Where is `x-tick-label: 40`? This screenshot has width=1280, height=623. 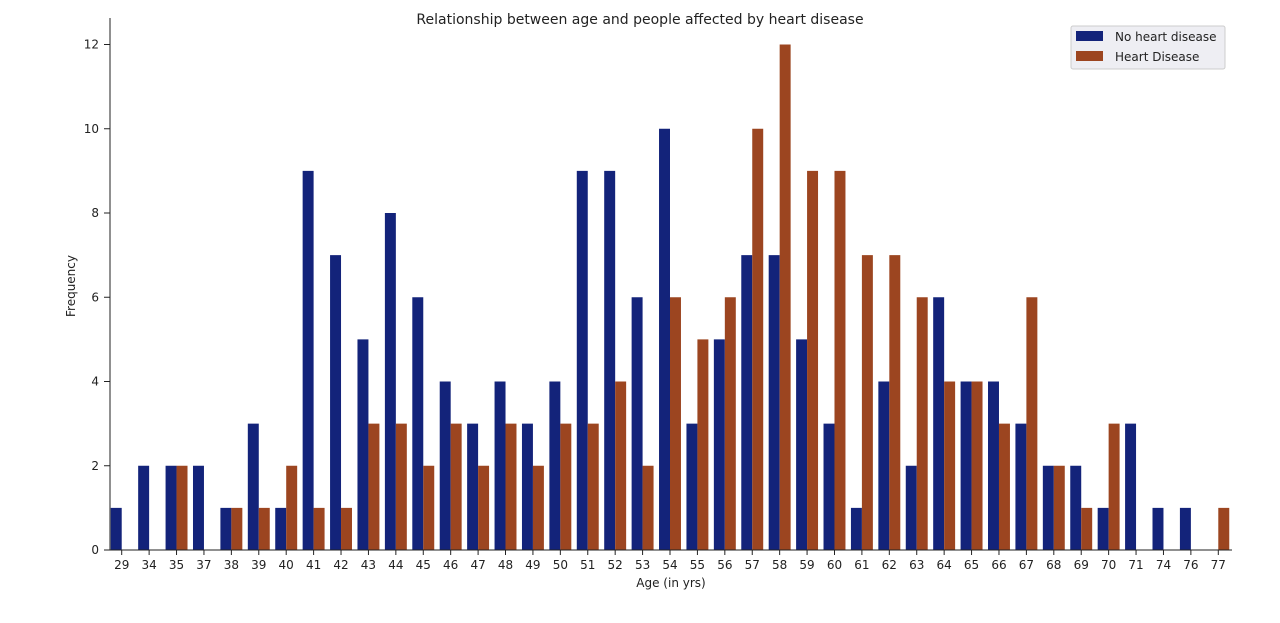
x-tick-label: 40 is located at coordinates (286, 565).